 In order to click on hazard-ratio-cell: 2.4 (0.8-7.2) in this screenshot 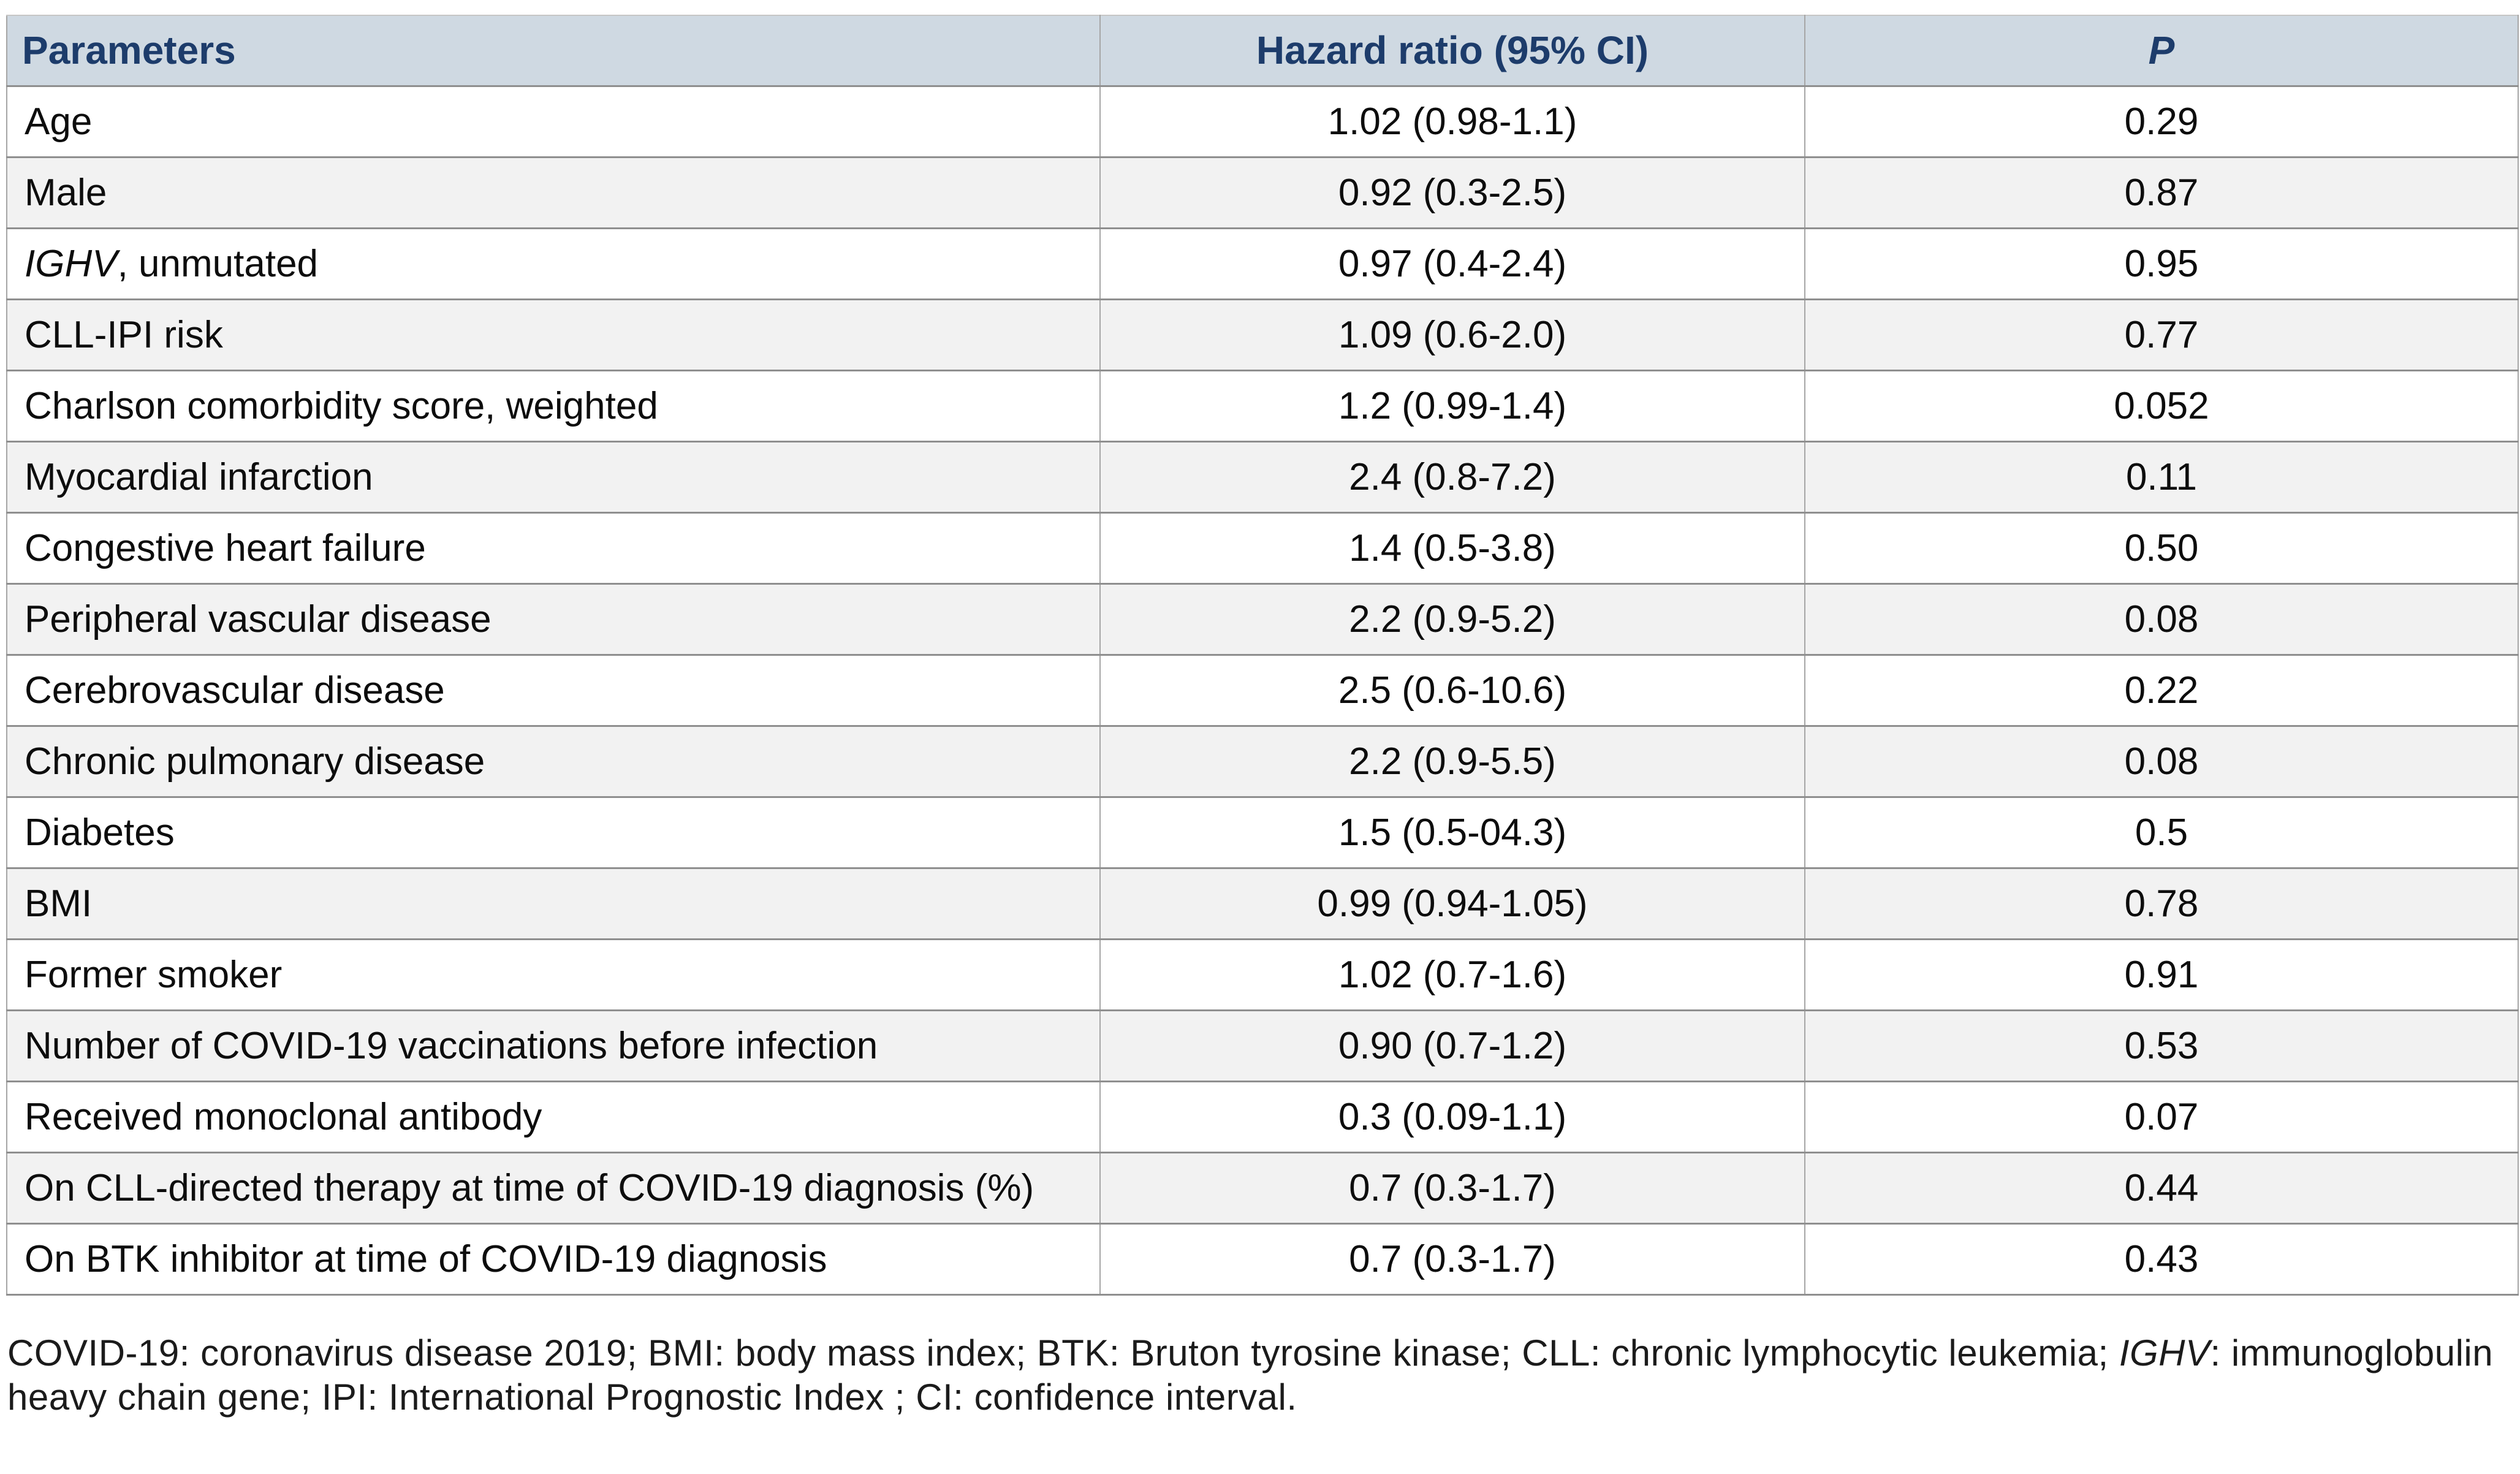, I will do `click(1452, 477)`.